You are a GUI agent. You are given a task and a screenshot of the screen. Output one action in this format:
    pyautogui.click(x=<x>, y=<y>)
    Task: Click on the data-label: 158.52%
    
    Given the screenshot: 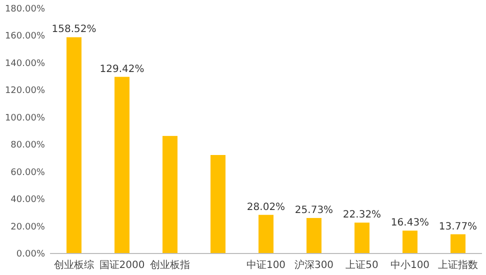 What is the action you would take?
    pyautogui.click(x=74, y=30)
    